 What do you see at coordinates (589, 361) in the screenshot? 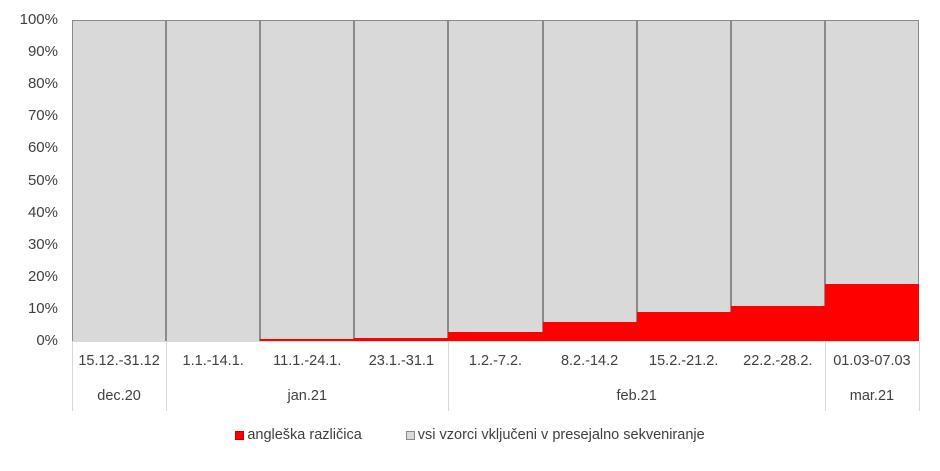
I see `x-tick-label: 8.2.-14.2` at bounding box center [589, 361].